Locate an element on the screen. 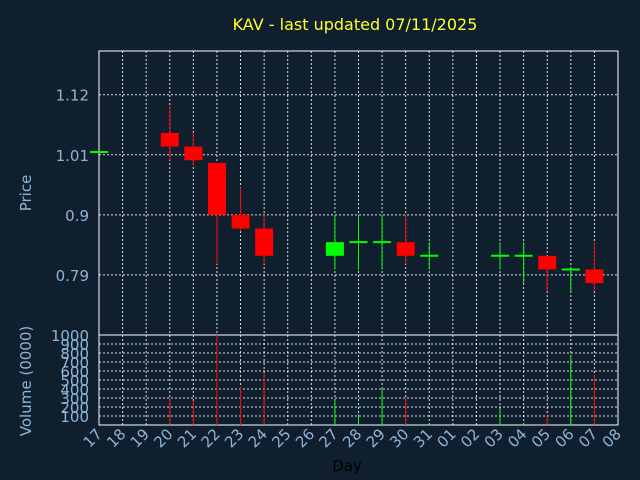  day-tick-label: 28 is located at coordinates (352, 438).